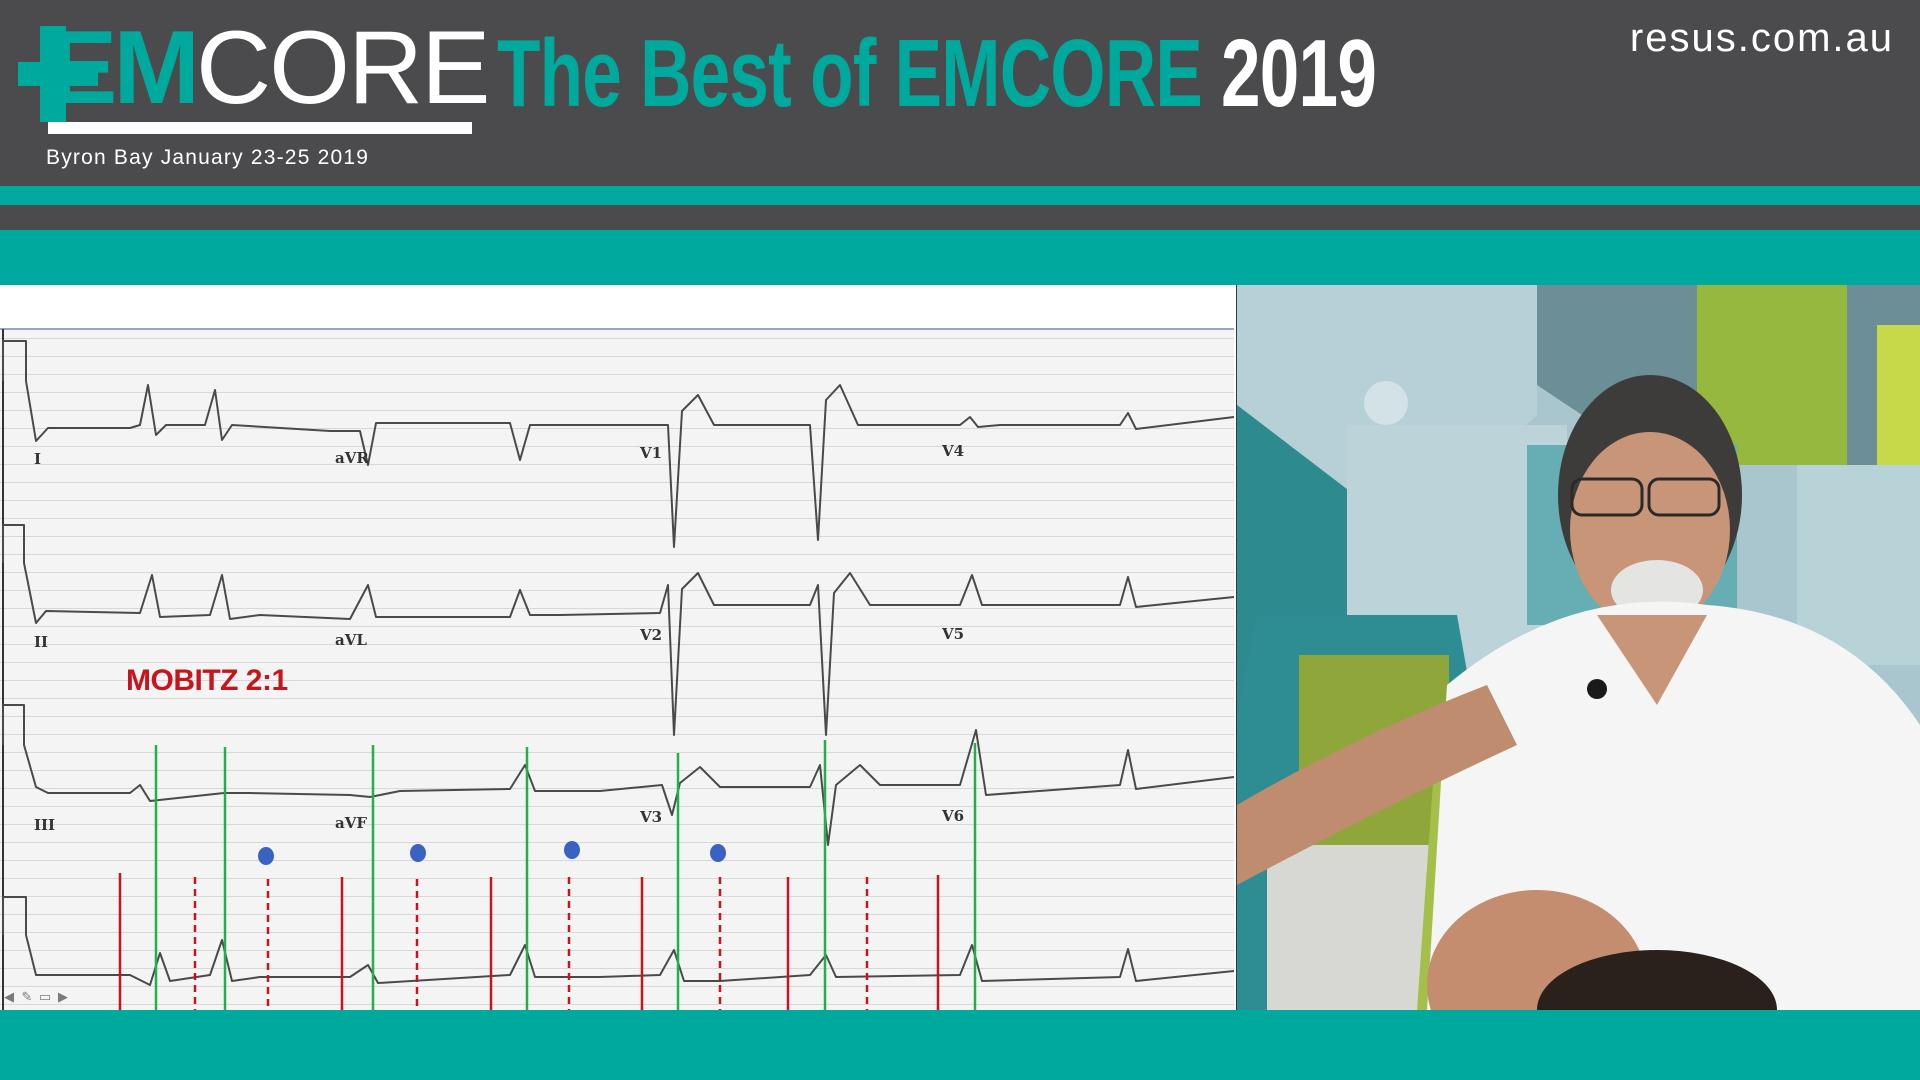 This screenshot has width=1920, height=1080. I want to click on lead-label-V4: V4, so click(952, 451).